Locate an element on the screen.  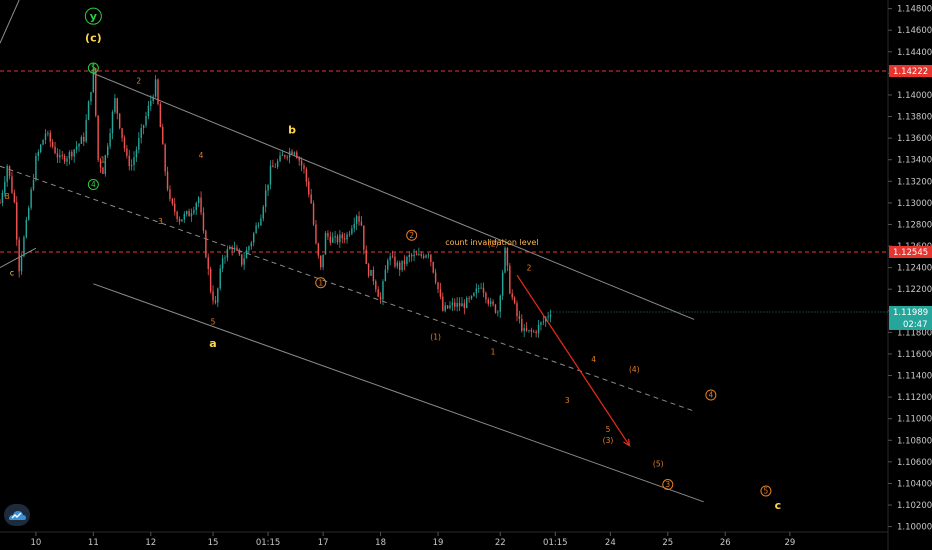
level-price-tag-0: 1.14222 is located at coordinates (910, 71).